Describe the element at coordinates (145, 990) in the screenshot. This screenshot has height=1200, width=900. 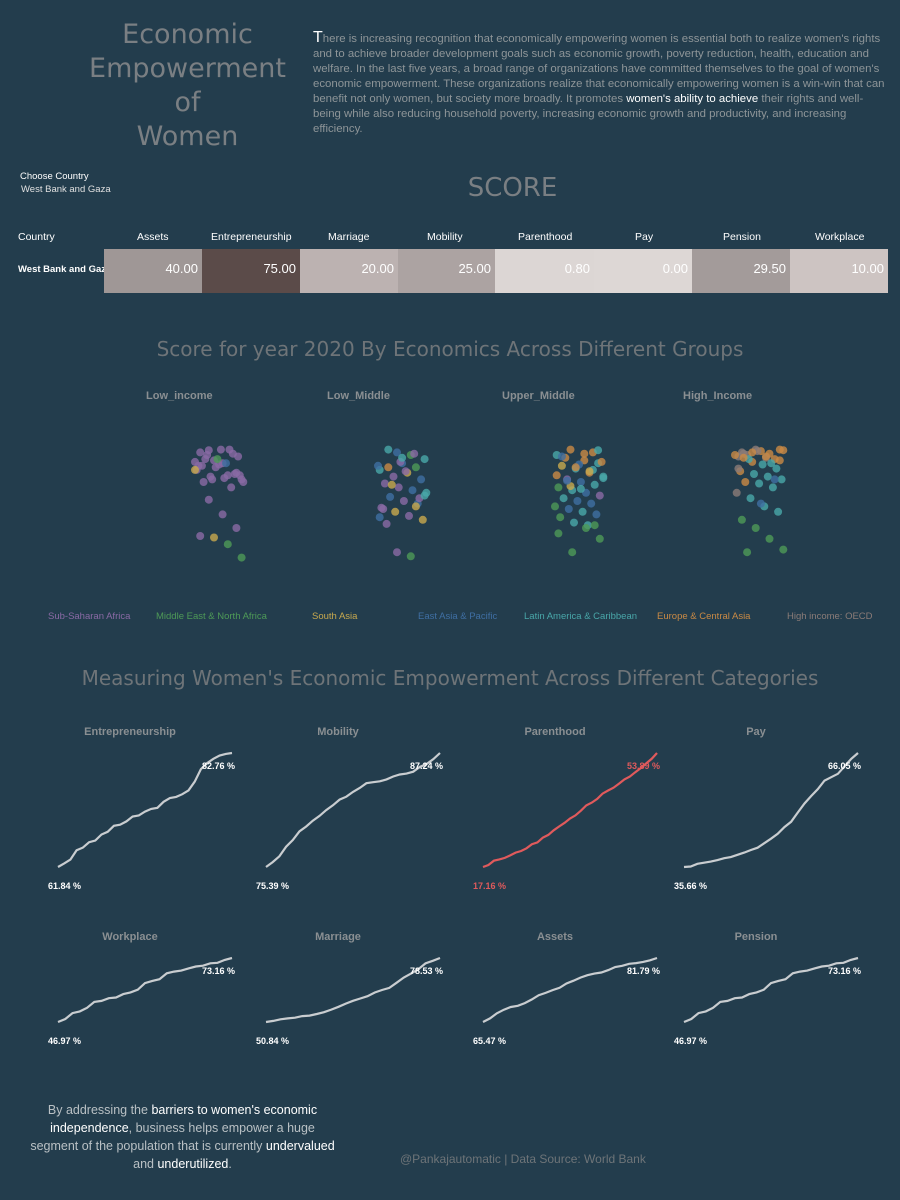
I see `line-chart-workplace` at that location.